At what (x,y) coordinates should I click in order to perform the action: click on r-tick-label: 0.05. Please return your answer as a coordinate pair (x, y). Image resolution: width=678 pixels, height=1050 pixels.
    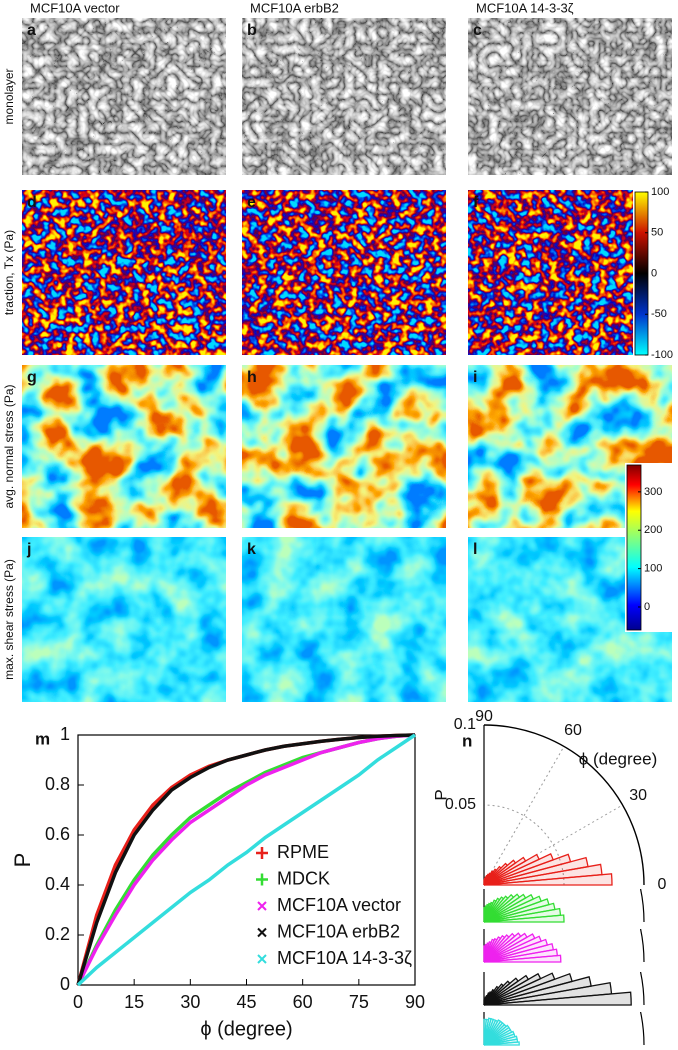
    Looking at the image, I should click on (460, 804).